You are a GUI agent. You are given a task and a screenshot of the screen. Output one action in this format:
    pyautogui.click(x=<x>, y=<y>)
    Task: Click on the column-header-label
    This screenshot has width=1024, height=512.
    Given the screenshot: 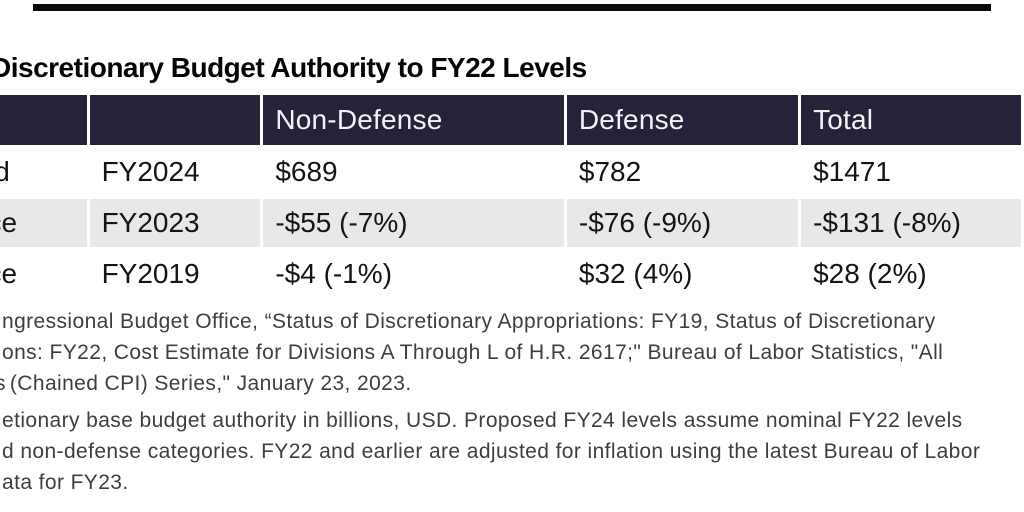 What is the action you would take?
    pyautogui.click(x=43, y=120)
    